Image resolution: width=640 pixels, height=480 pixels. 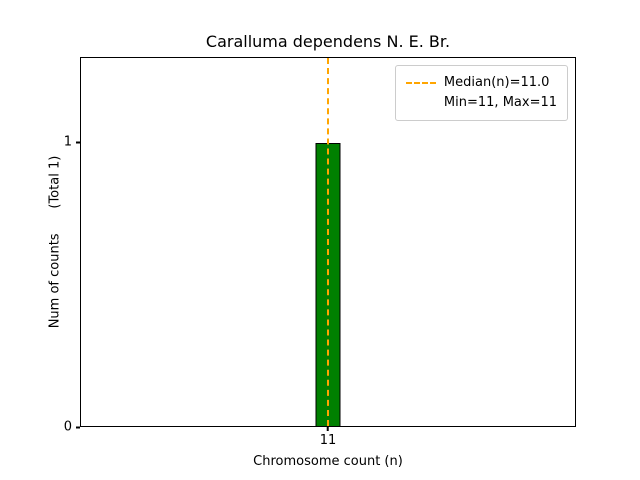 I want to click on median-line, so click(x=328, y=242).